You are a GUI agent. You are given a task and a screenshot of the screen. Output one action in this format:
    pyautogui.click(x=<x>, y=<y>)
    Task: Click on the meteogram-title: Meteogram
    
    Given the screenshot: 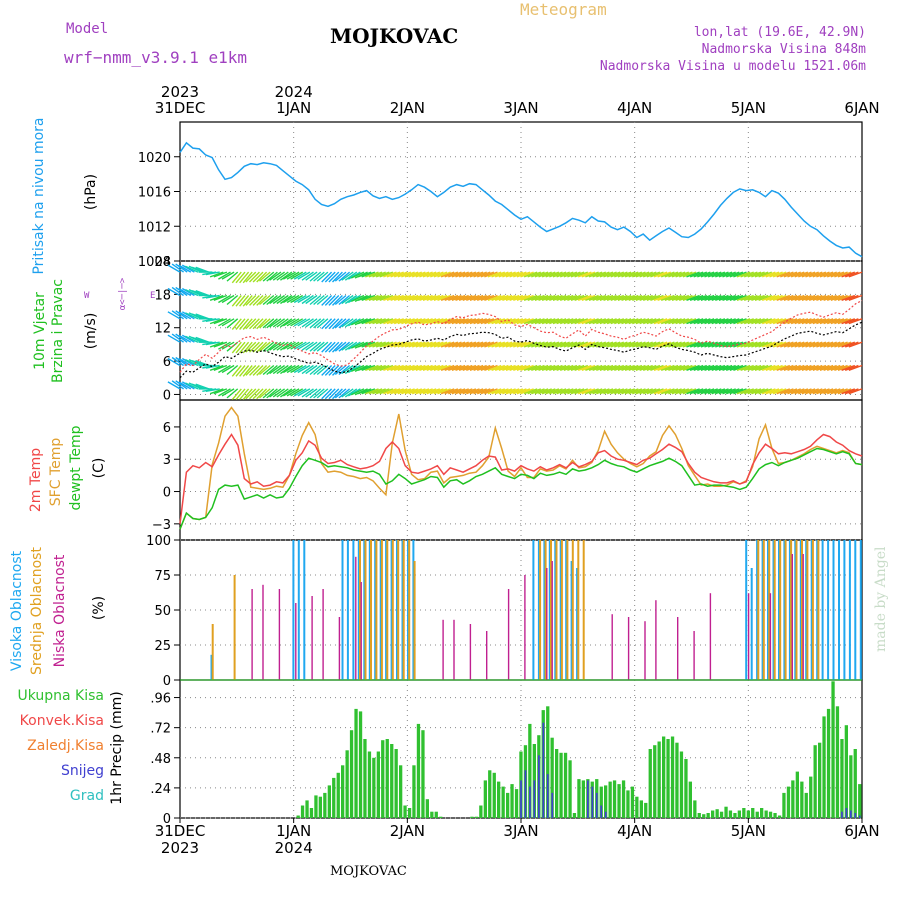 What is the action you would take?
    pyautogui.click(x=563, y=9)
    